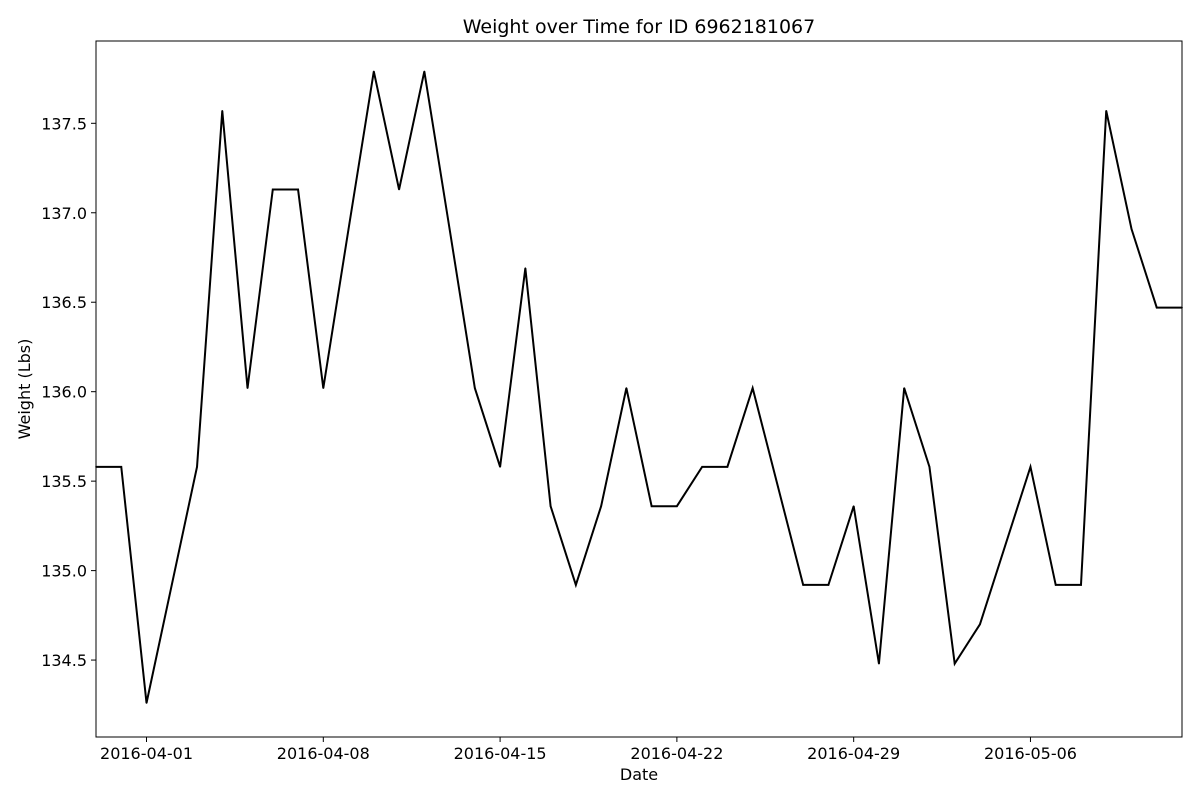  I want to click on y-tick-label: 136.0, so click(64, 392).